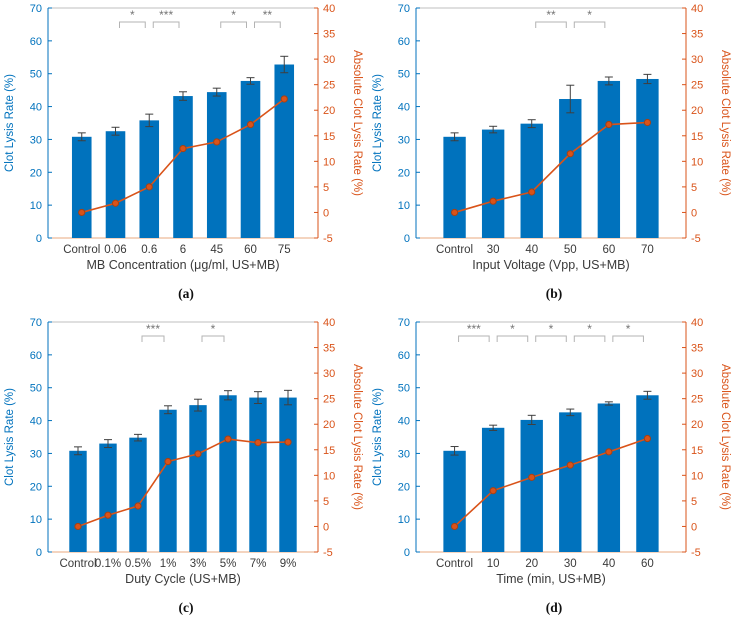 The width and height of the screenshot is (736, 629). What do you see at coordinates (36, 323) in the screenshot?
I see `left-tick-label: 70` at bounding box center [36, 323].